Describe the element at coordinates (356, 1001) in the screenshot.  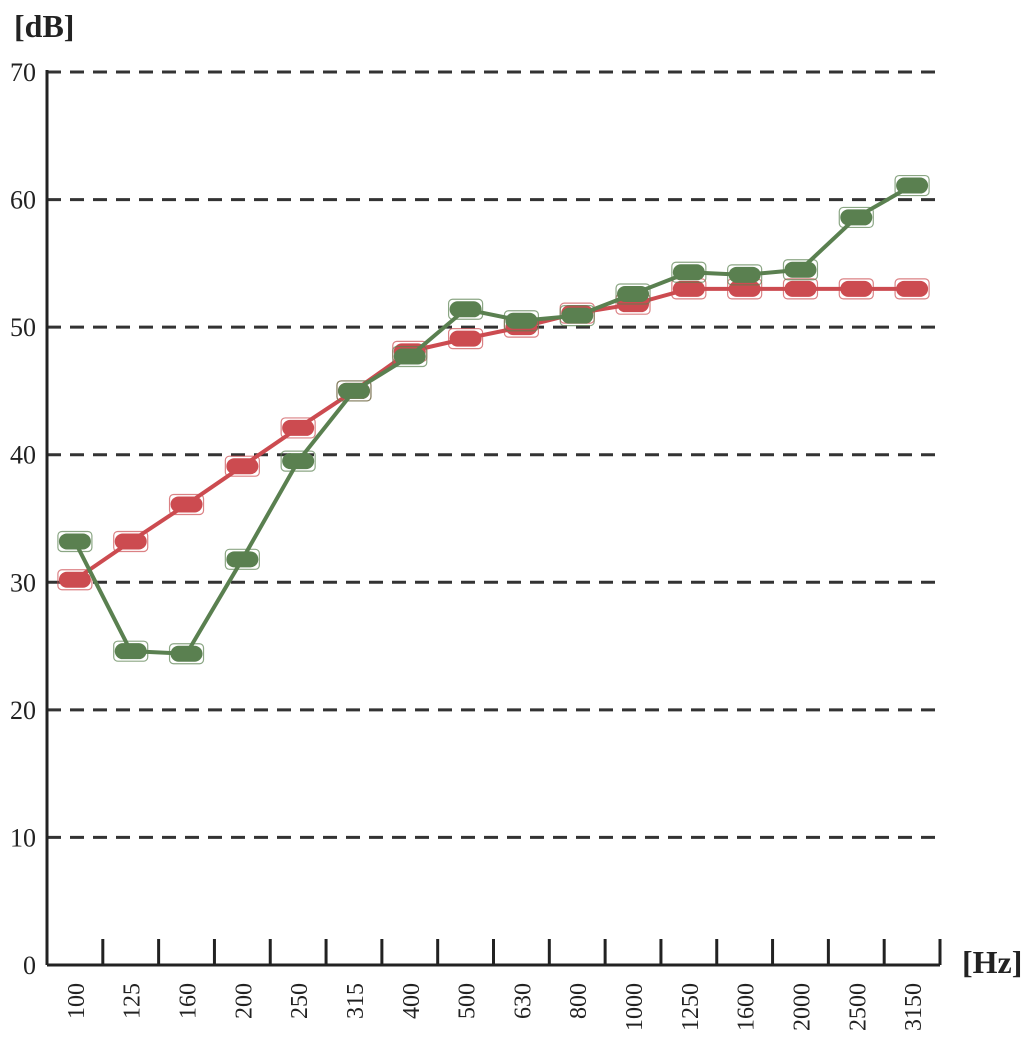
I see `x-tick-label: 315` at that location.